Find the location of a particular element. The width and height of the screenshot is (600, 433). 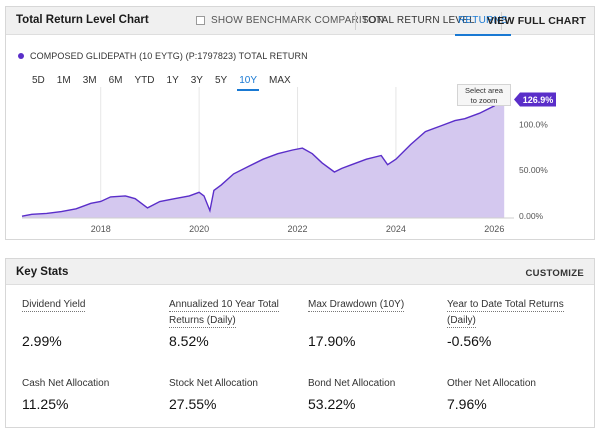

stat-value: 2.99% is located at coordinates (42, 341).